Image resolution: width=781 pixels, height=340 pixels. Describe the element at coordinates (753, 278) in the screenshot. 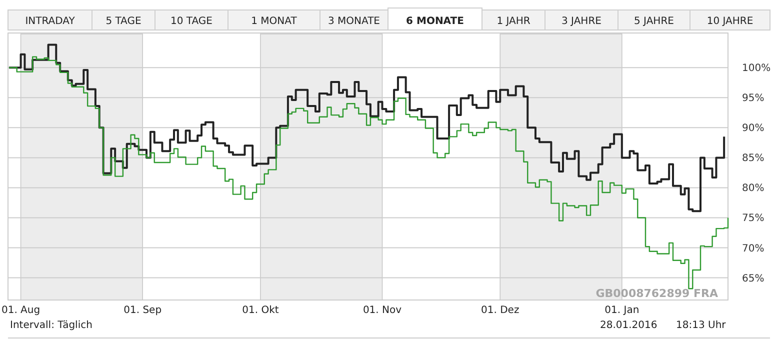

I see `y-tick-label: 65%` at that location.